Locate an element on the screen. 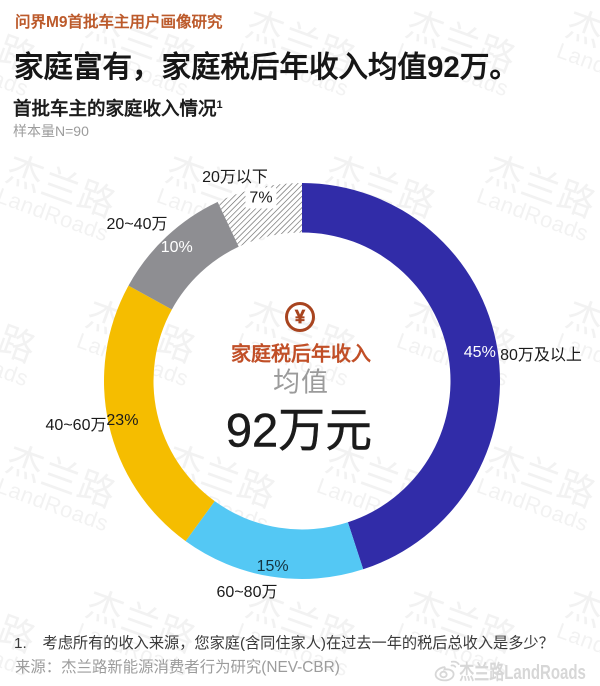  percent-label-40~60万: 23% is located at coordinates (122, 421).